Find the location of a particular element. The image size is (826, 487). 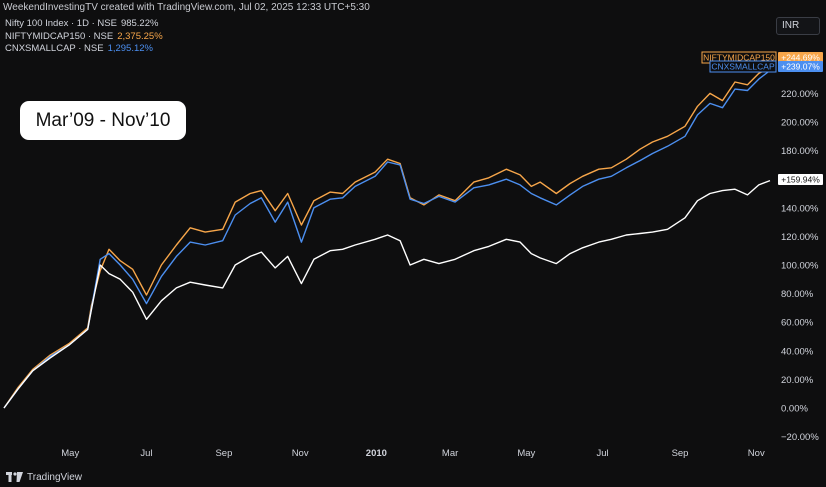

legend-value: 2,375.25% is located at coordinates (140, 36).